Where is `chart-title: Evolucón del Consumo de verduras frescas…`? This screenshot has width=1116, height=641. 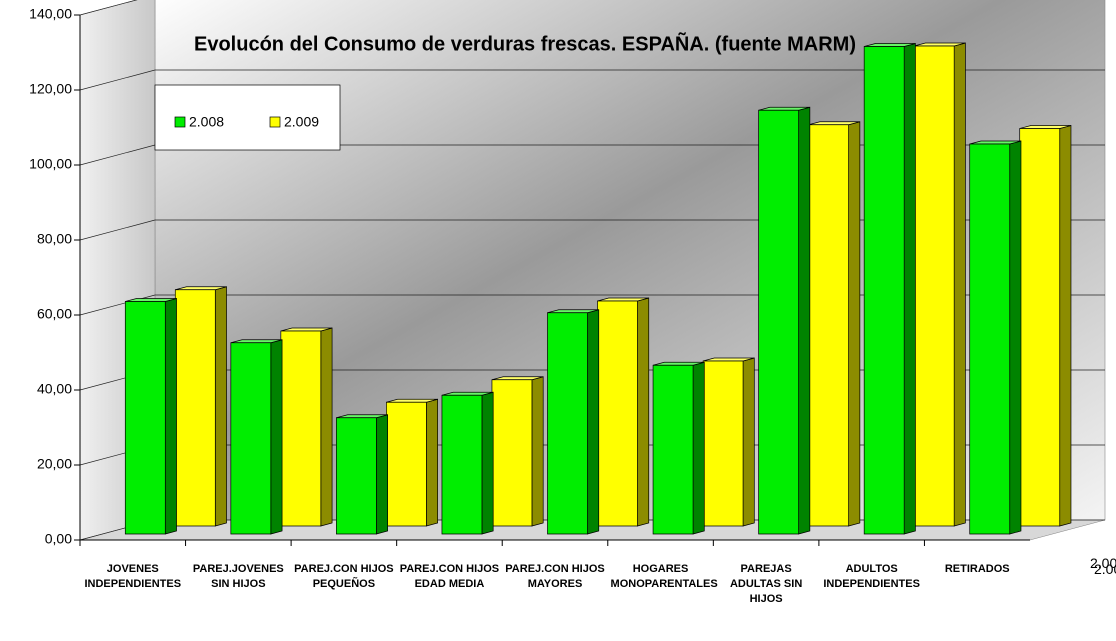
chart-title: Evolucón del Consumo de verduras frescas… is located at coordinates (525, 43).